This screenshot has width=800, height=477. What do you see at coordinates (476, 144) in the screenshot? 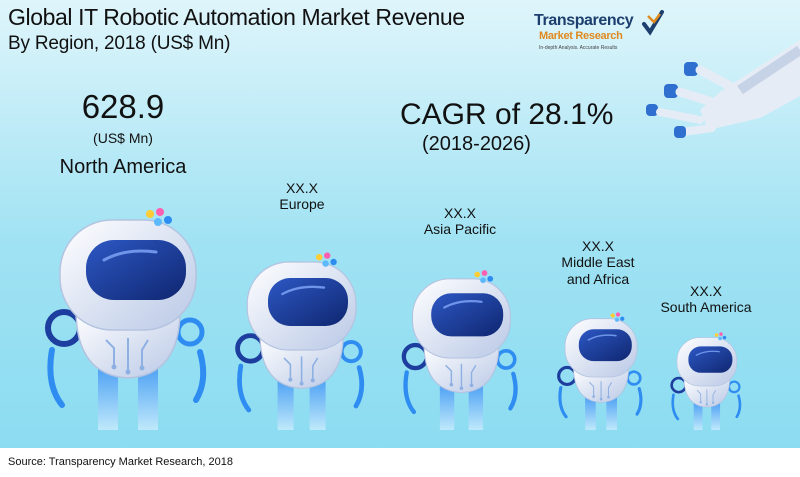
I see `cagr-period: (2018-2026)` at bounding box center [476, 144].